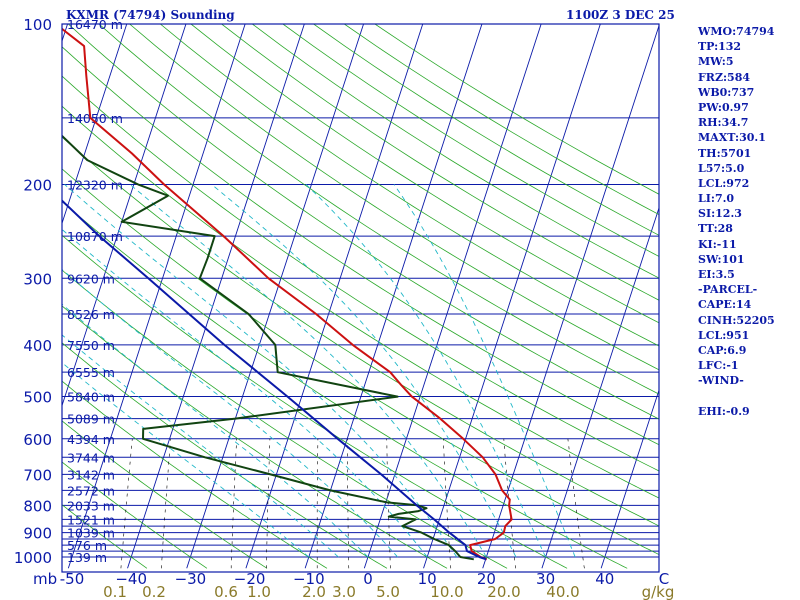  Describe the element at coordinates (724, 335) in the screenshot. I see `index-20: LCL:951` at that location.